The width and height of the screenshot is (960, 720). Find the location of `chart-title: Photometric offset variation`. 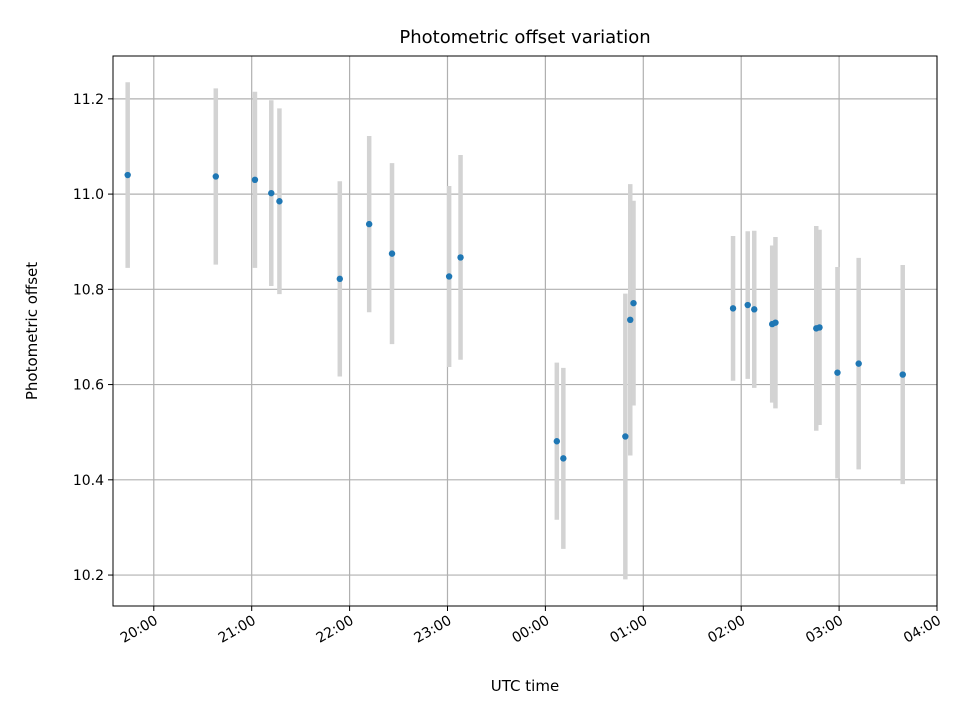

chart-title: Photometric offset variation is located at coordinates (524, 37).